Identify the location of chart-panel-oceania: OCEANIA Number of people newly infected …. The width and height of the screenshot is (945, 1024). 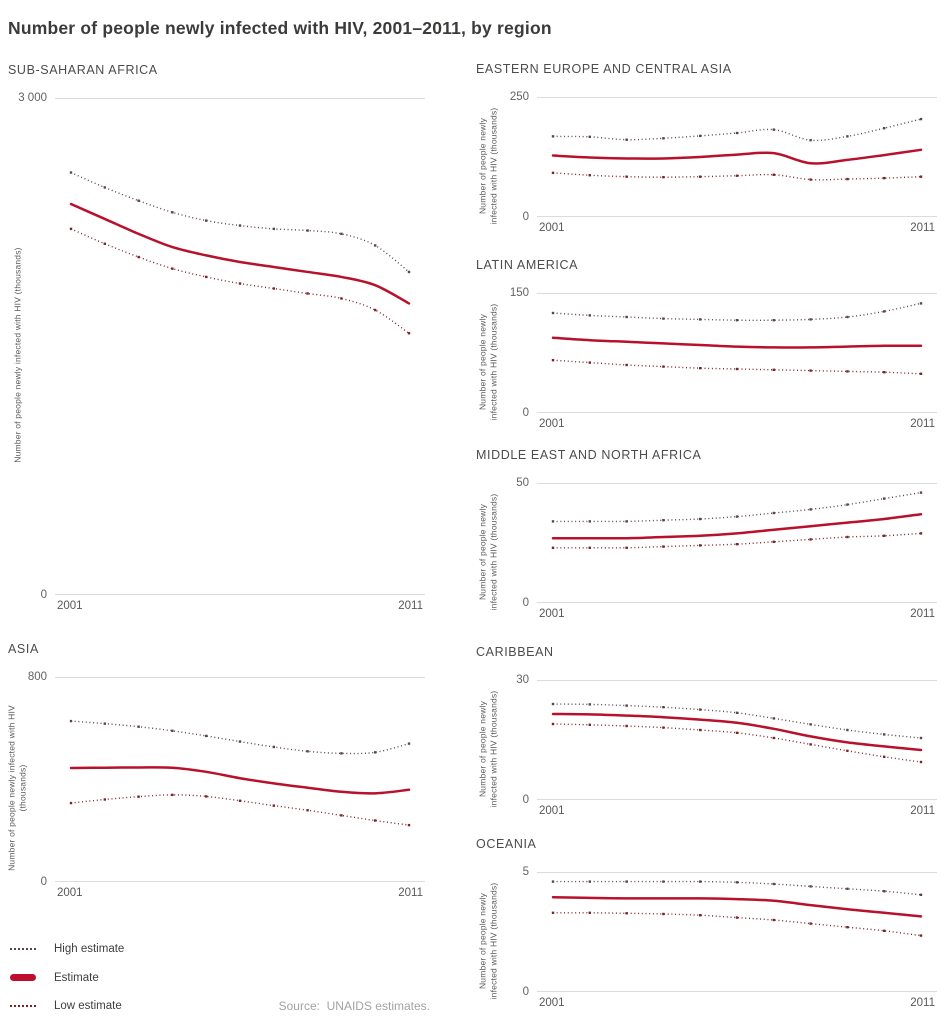
(706, 922).